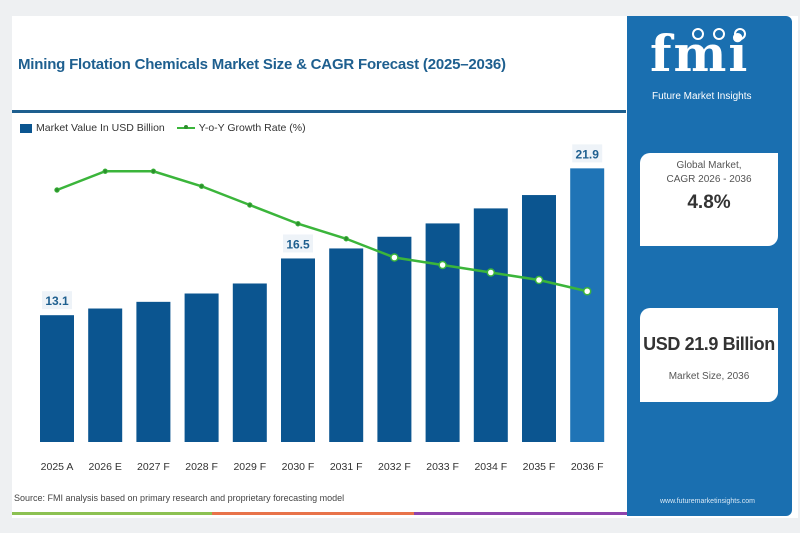  What do you see at coordinates (185, 127) in the screenshot?
I see `legend-line-swatch` at bounding box center [185, 127].